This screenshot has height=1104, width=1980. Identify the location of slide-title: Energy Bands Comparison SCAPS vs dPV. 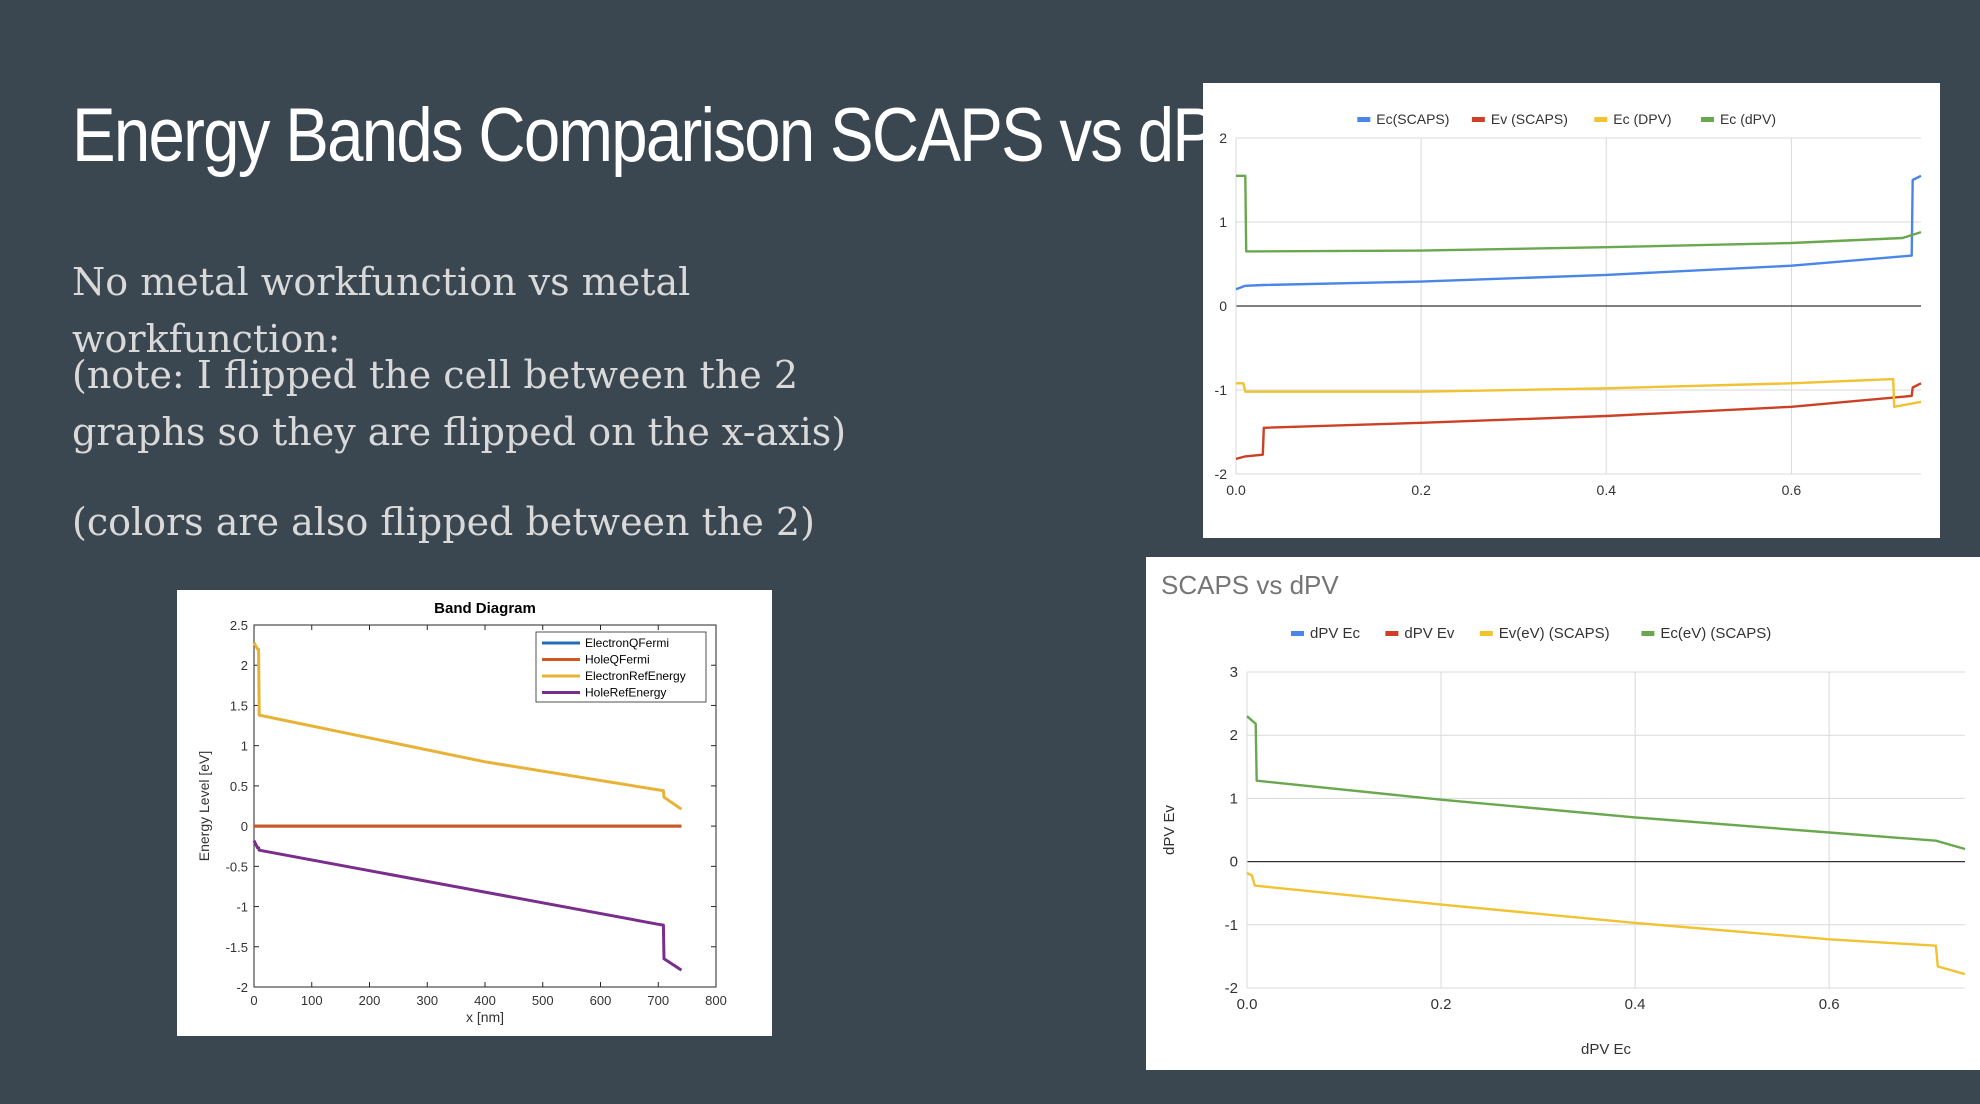
(665, 135).